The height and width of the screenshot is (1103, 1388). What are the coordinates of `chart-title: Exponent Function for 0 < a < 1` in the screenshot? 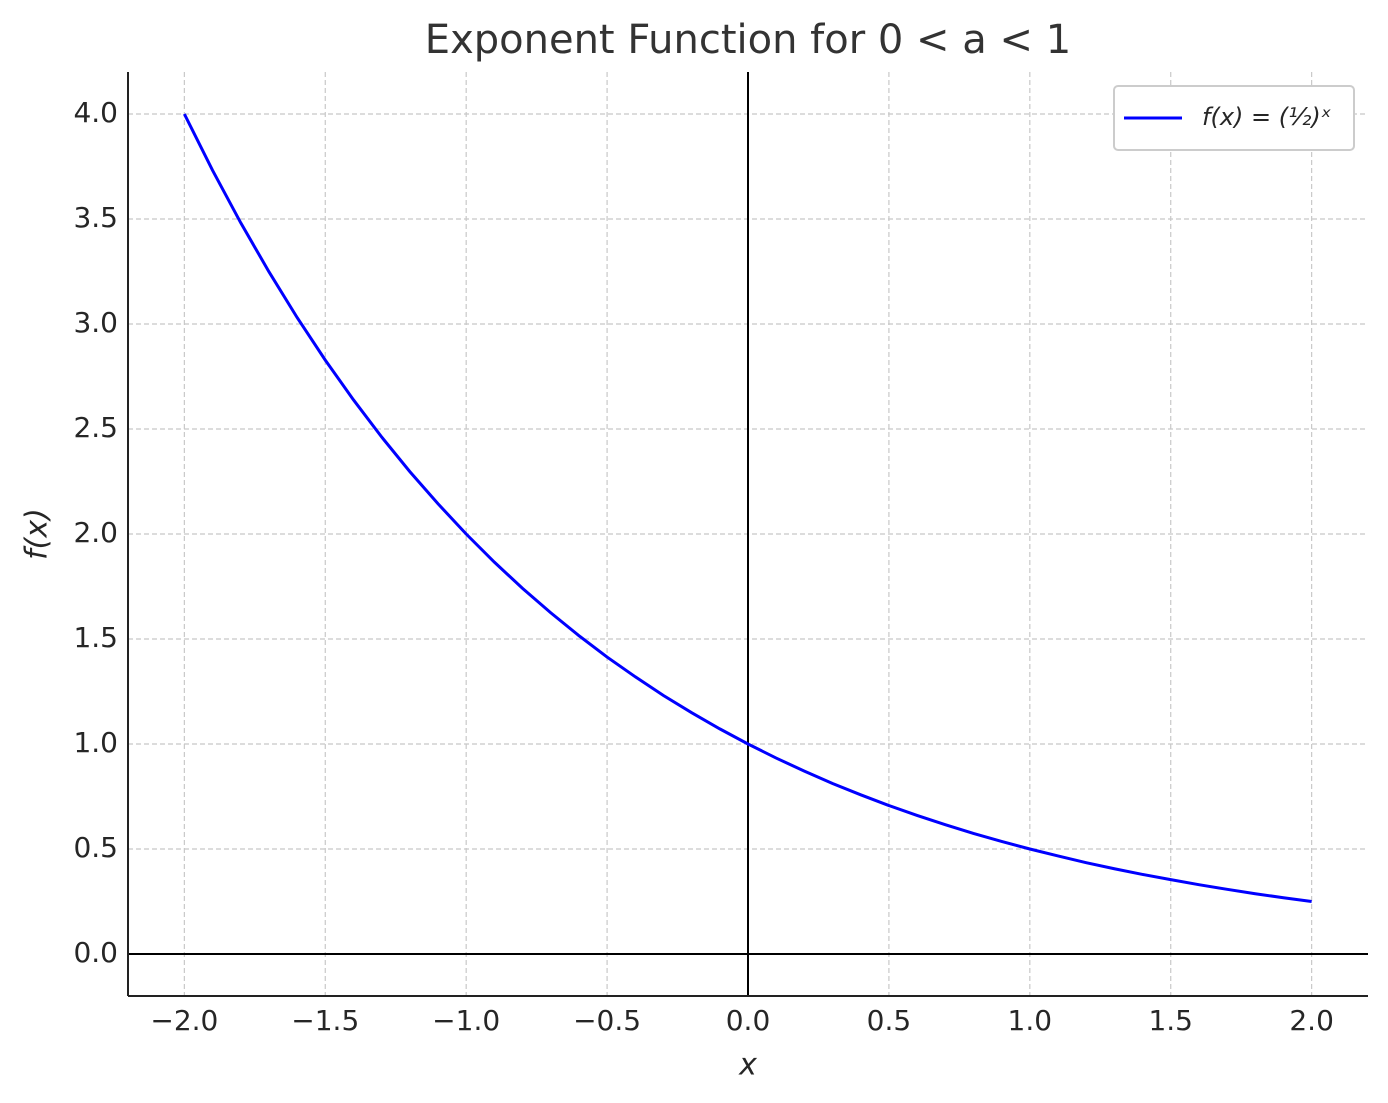 It's located at (748, 40).